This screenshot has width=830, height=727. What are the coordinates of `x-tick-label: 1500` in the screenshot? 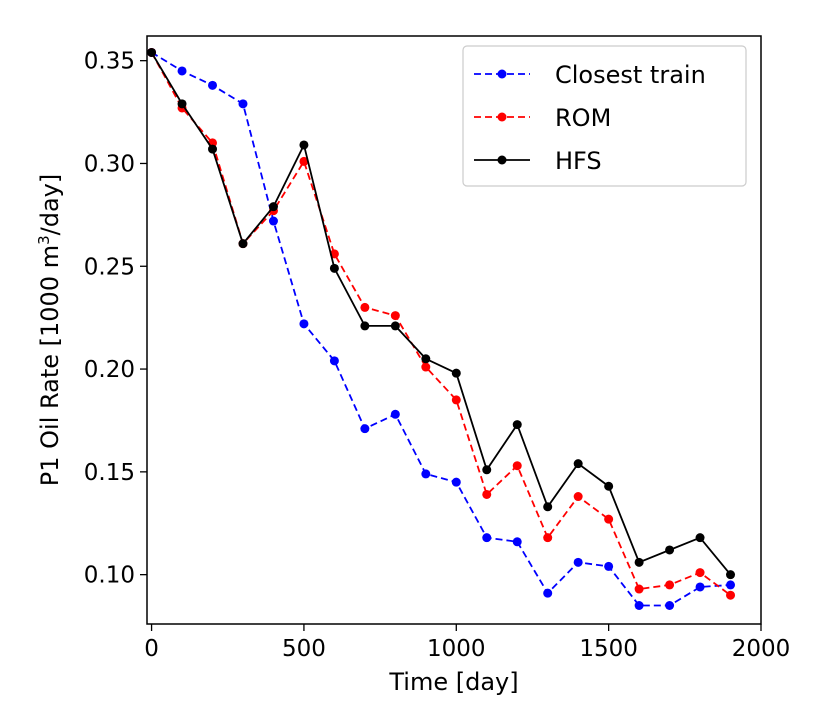 It's located at (608, 649).